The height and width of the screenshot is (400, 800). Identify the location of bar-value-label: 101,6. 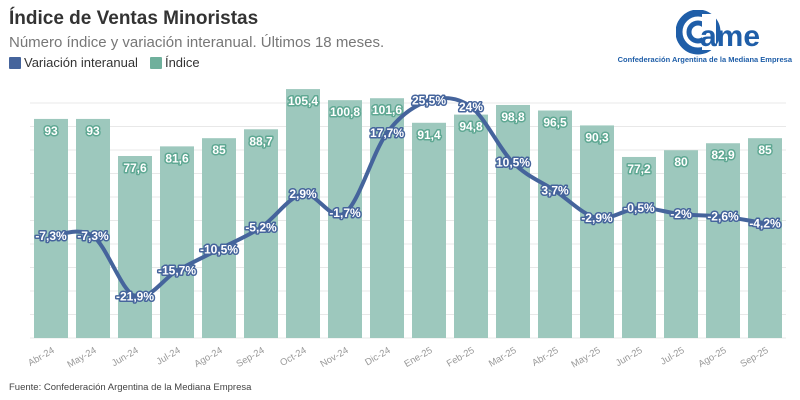
(387, 110).